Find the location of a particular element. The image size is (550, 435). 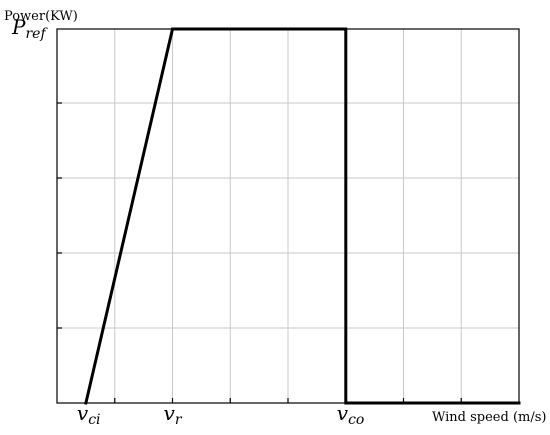

x-axis-title: Wind speed (m/s) is located at coordinates (489, 417).